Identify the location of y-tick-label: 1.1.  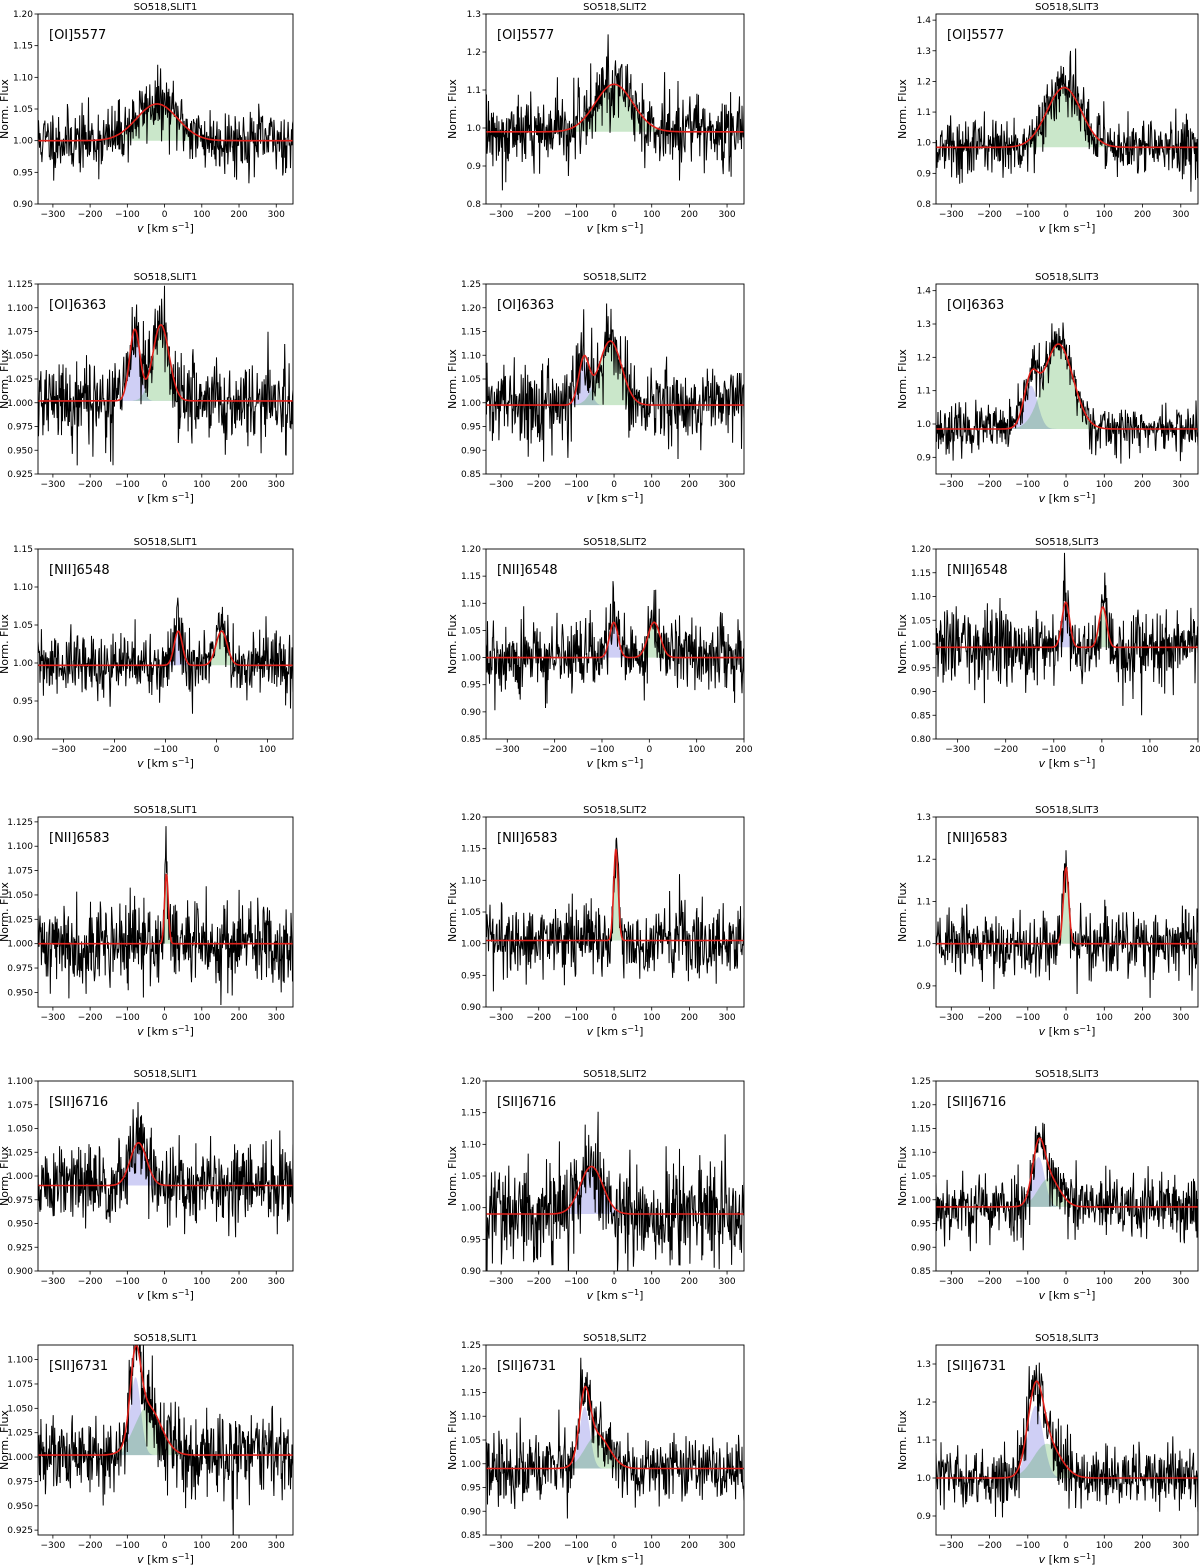
(924, 902).